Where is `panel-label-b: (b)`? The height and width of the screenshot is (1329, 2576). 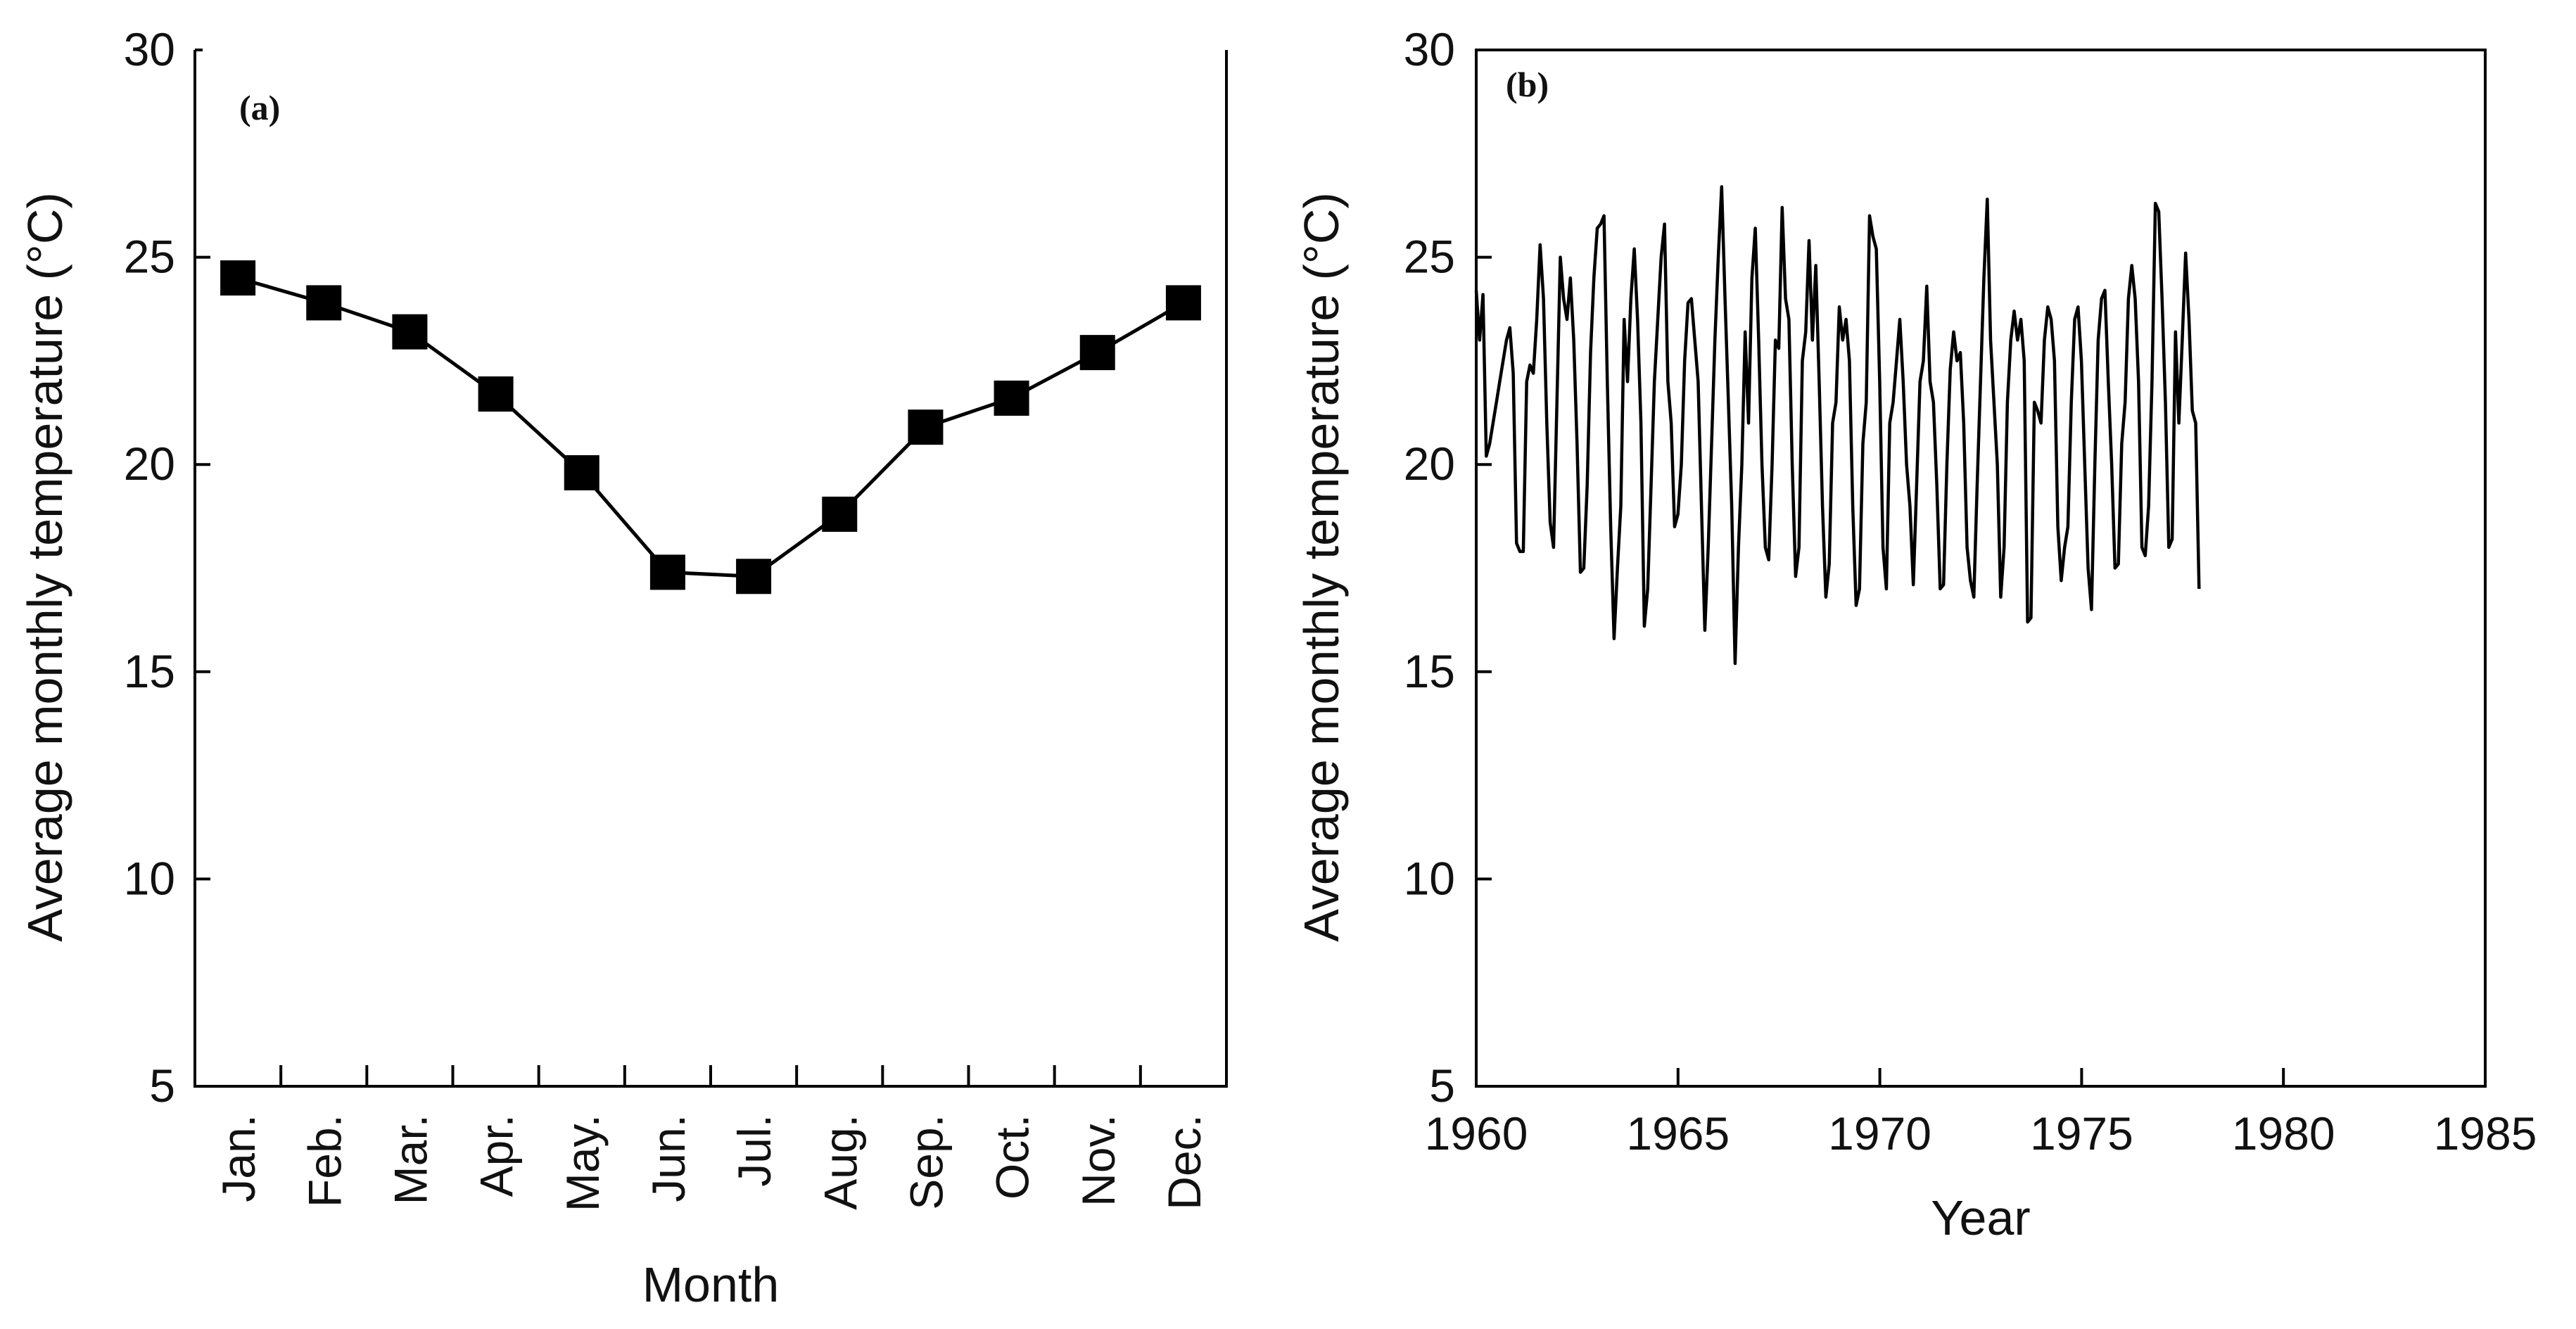
panel-label-b: (b) is located at coordinates (1527, 84).